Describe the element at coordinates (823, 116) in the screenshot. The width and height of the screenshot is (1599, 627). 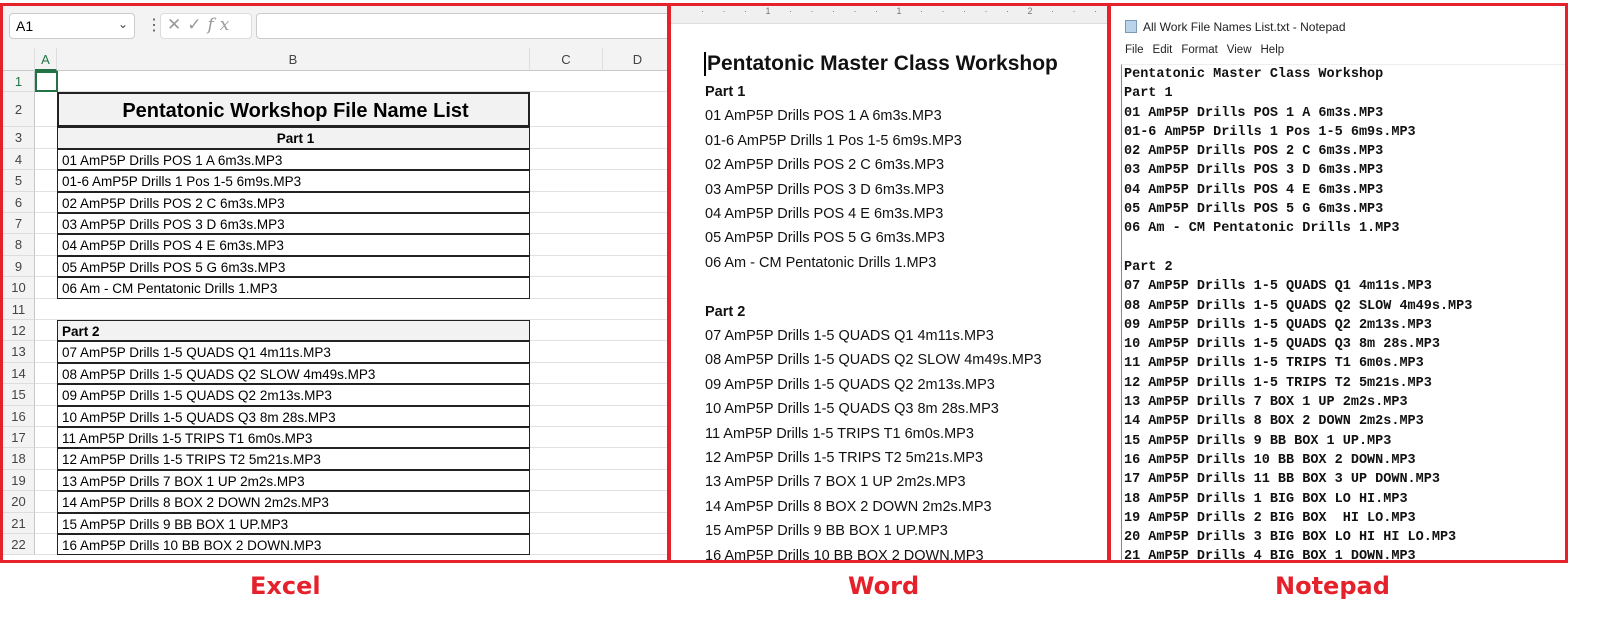
I see `paragraph: 01 AmP5P Drills POS 1 A 6m3s.MP3` at that location.